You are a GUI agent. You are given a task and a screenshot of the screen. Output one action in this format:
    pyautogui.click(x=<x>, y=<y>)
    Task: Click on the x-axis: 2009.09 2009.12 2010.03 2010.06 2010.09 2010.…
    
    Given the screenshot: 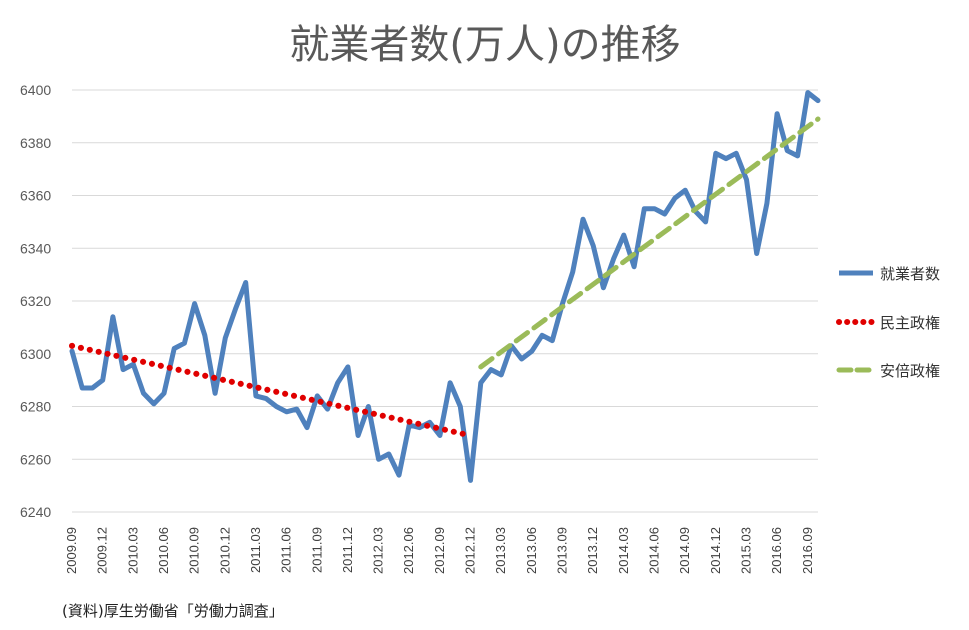 What is the action you would take?
    pyautogui.click(x=439, y=550)
    